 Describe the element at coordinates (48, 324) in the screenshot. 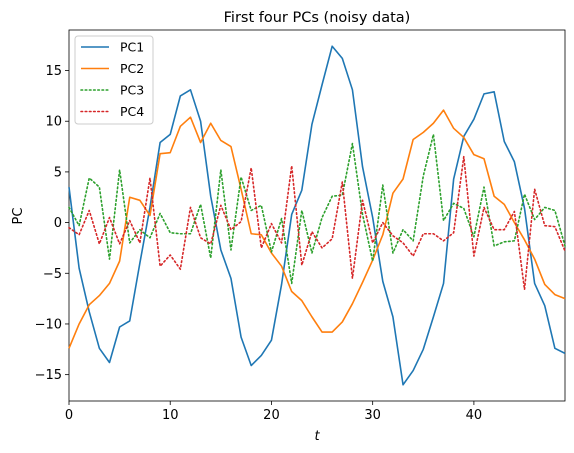

I see `y-tick-label: −10` at that location.